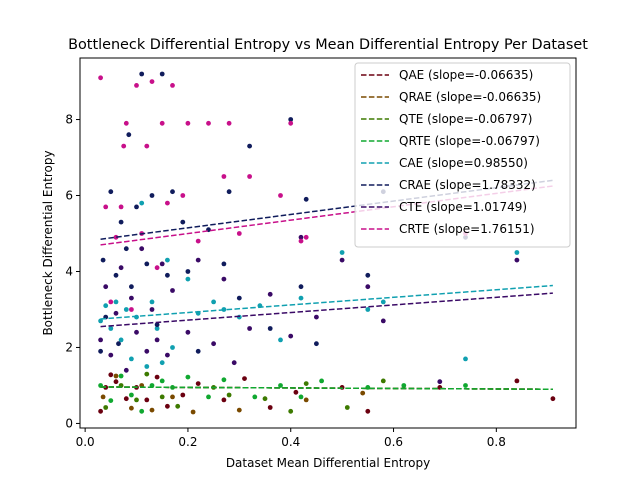  What do you see at coordinates (187, 442) in the screenshot?
I see `x-tick-label: 0.2` at bounding box center [187, 442].